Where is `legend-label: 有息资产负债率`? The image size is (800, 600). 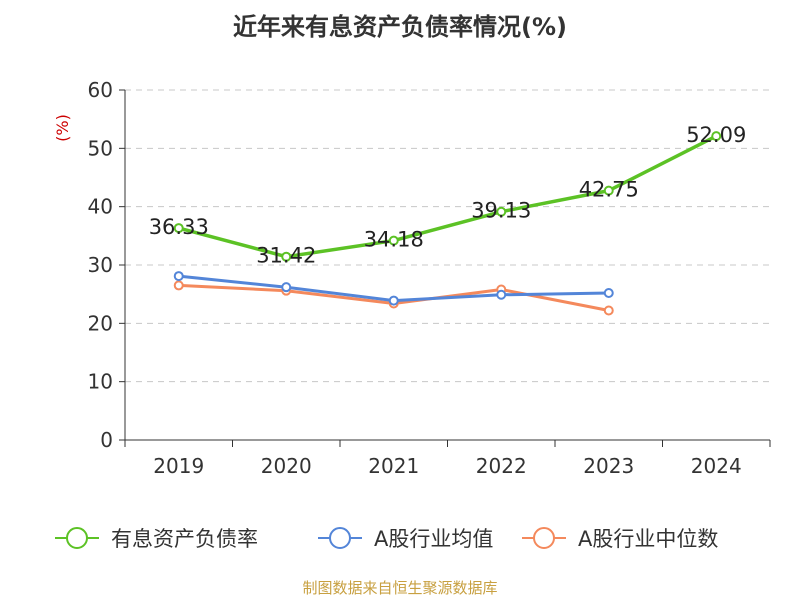
legend-label: 有息资产负债率 is located at coordinates (184, 539).